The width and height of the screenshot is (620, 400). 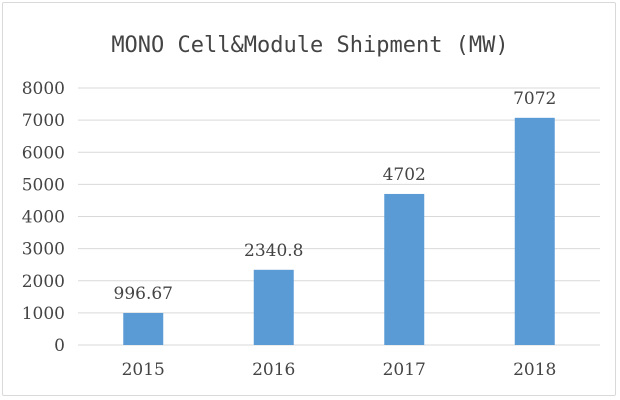 I want to click on y-tick-label: 2000, so click(x=43, y=282).